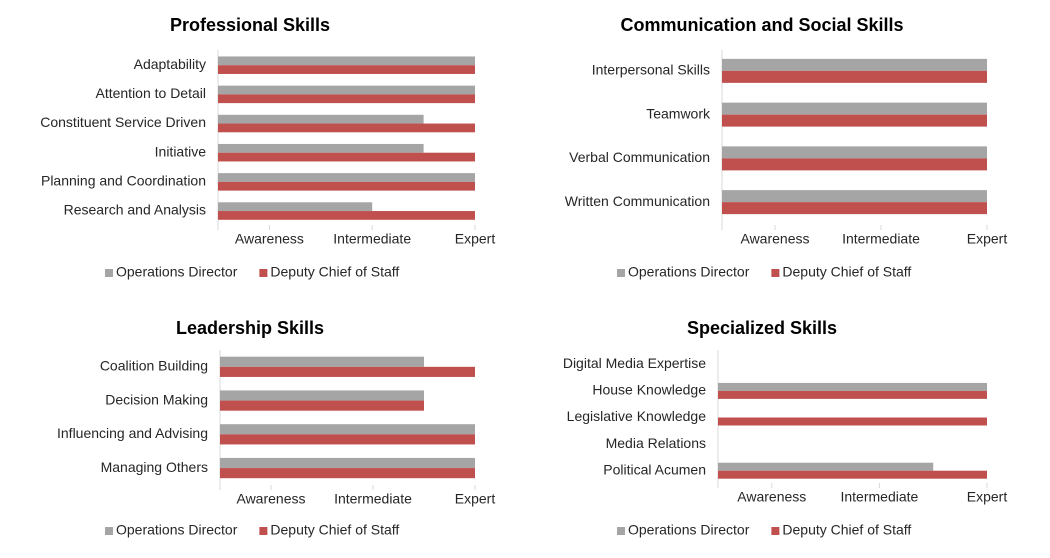 This screenshot has width=1050, height=558. What do you see at coordinates (637, 201) in the screenshot?
I see `y-tick-label: Written Communication` at bounding box center [637, 201].